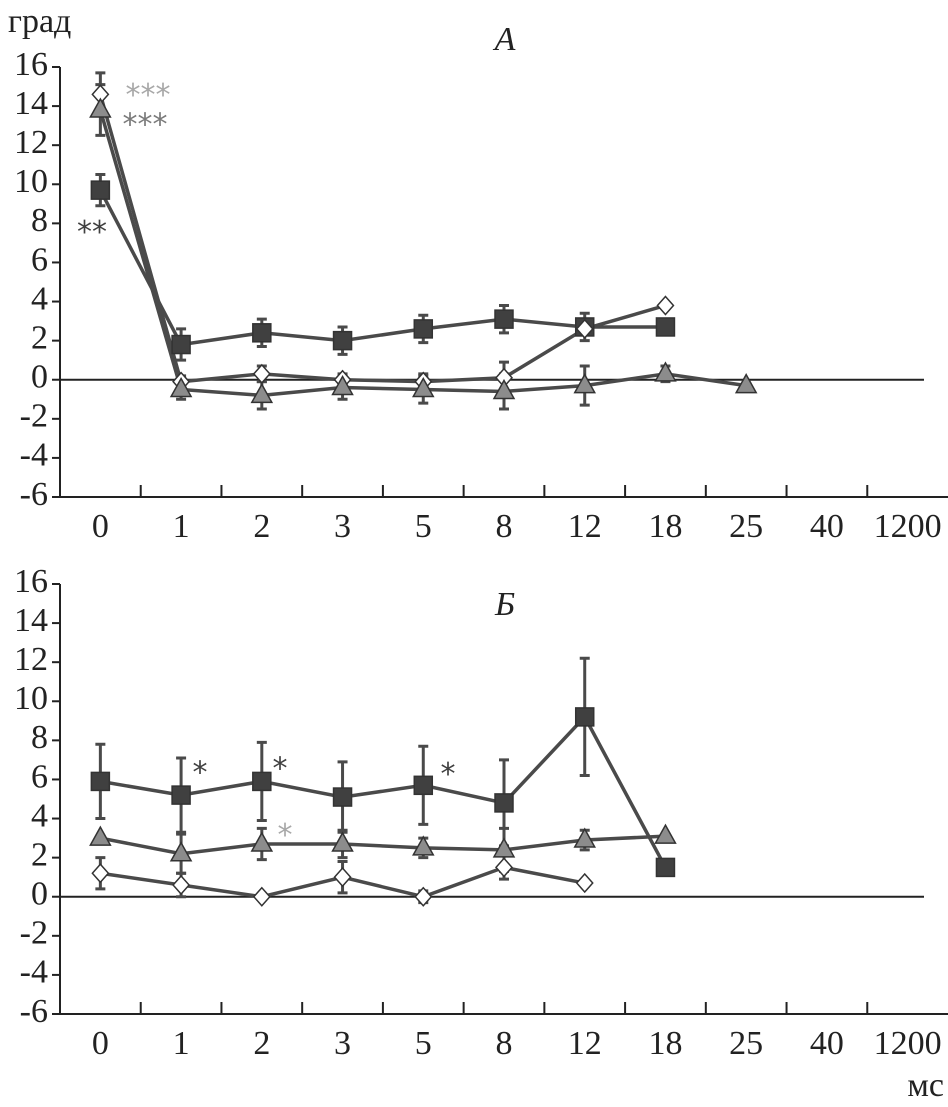 The image size is (948, 1107). What do you see at coordinates (925, 1085) in the screenshot?
I see `x-axis-label: мс` at bounding box center [925, 1085].